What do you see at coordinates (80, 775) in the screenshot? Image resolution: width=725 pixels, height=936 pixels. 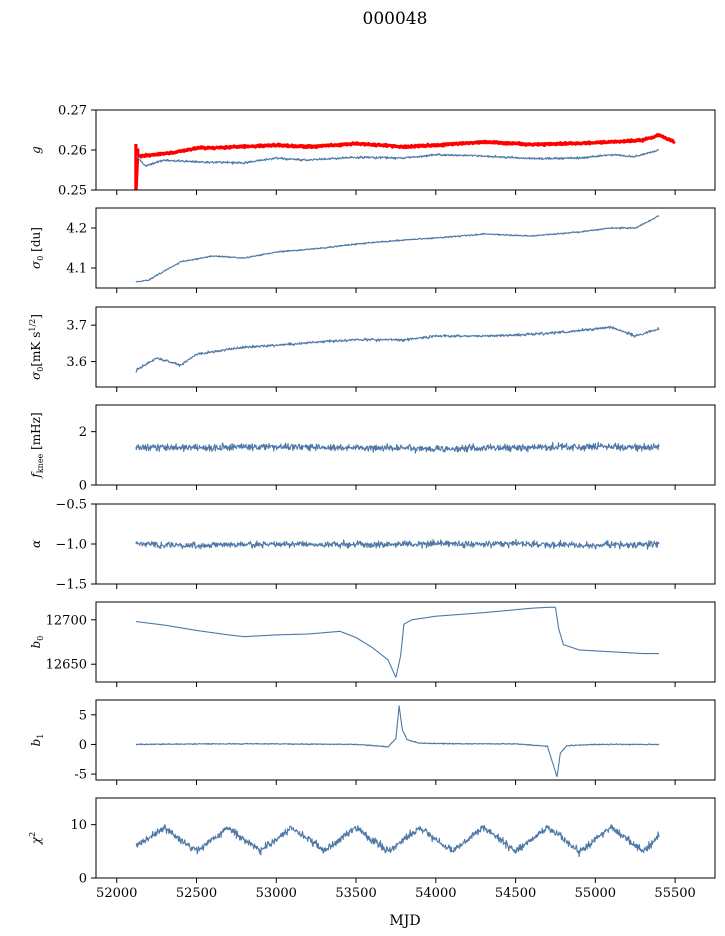 I see `y-tick-label-7-1: -5` at bounding box center [80, 775].